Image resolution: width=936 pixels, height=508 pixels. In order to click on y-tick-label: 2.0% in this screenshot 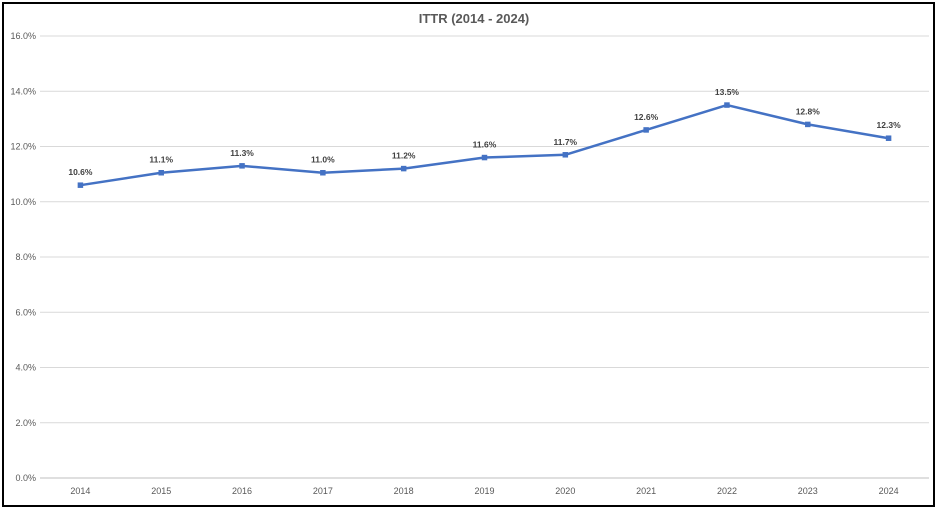, I will do `click(25, 423)`.